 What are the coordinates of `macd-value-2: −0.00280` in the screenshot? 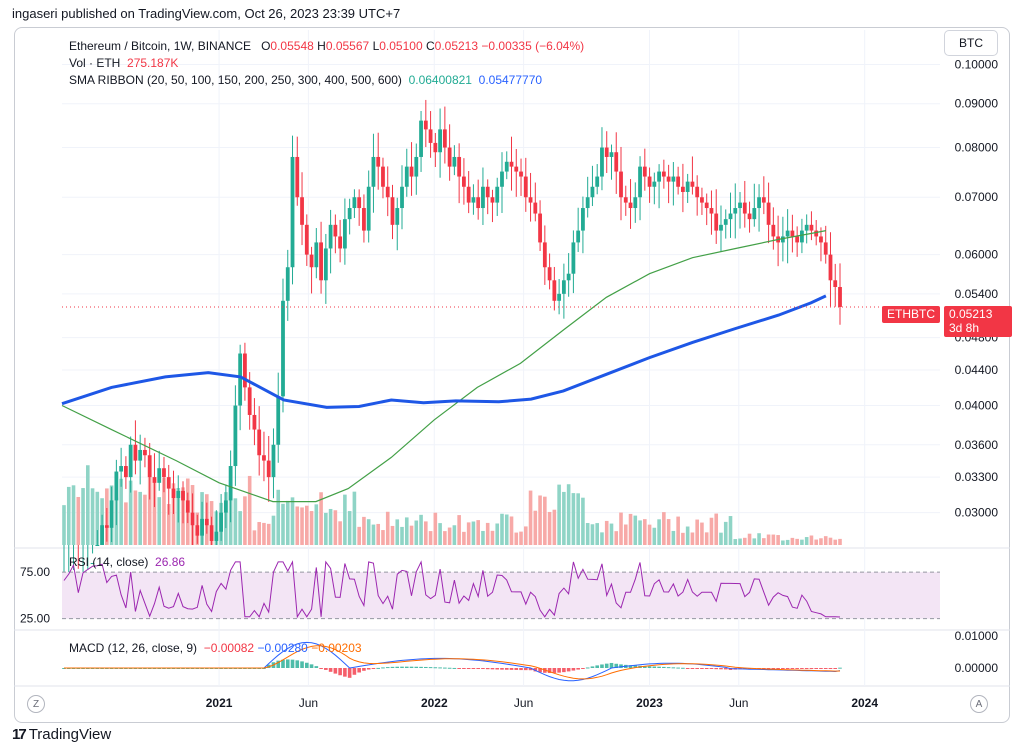 It's located at (282, 648).